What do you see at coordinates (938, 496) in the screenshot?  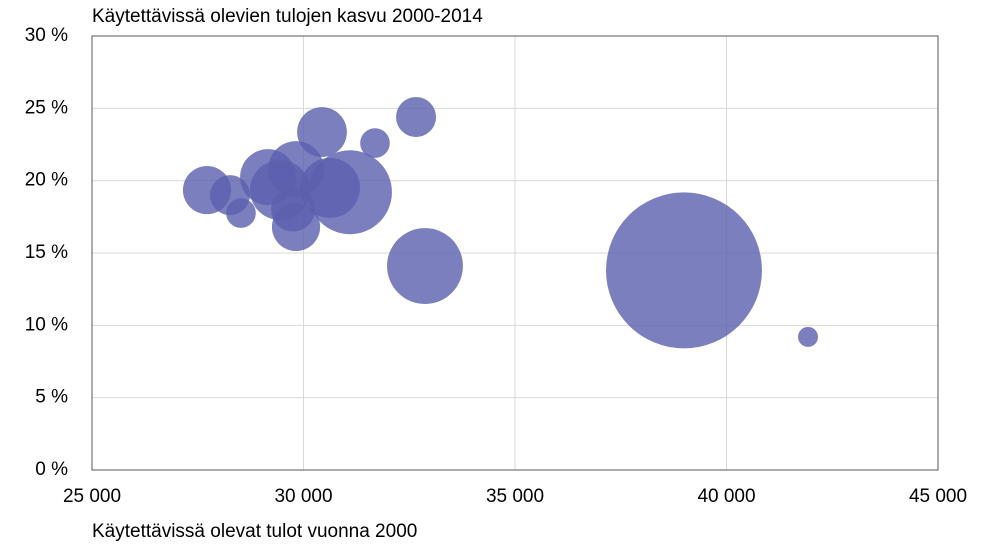 I see `x-tick-label: 45 000` at bounding box center [938, 496].